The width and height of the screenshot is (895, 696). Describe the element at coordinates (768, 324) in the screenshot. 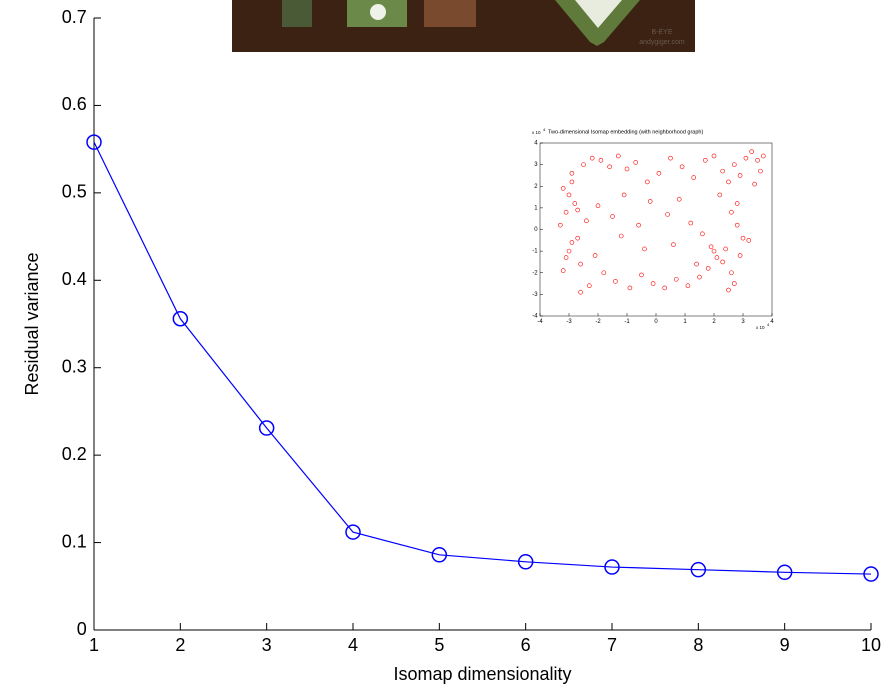

I see `x-scale-exponent: 4` at that location.